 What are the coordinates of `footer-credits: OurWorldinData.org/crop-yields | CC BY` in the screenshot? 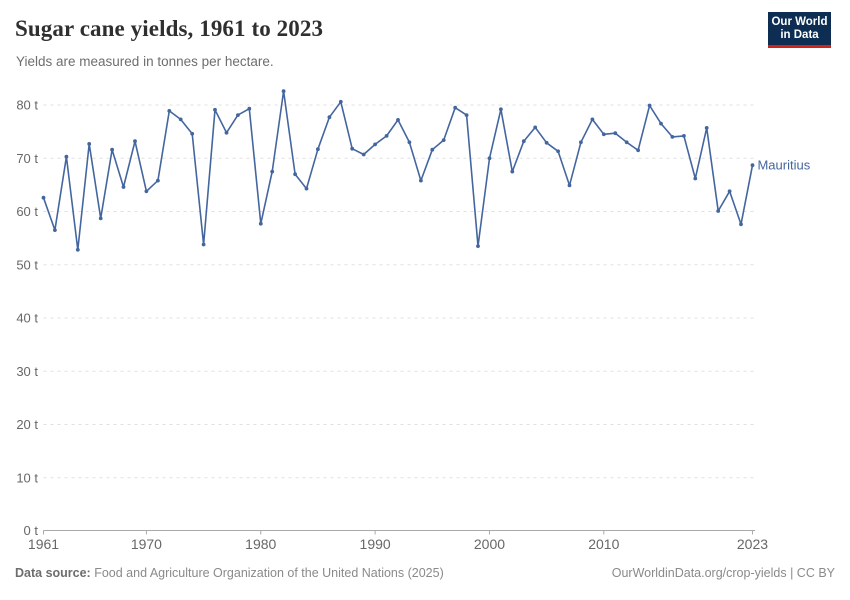 It's located at (723, 573).